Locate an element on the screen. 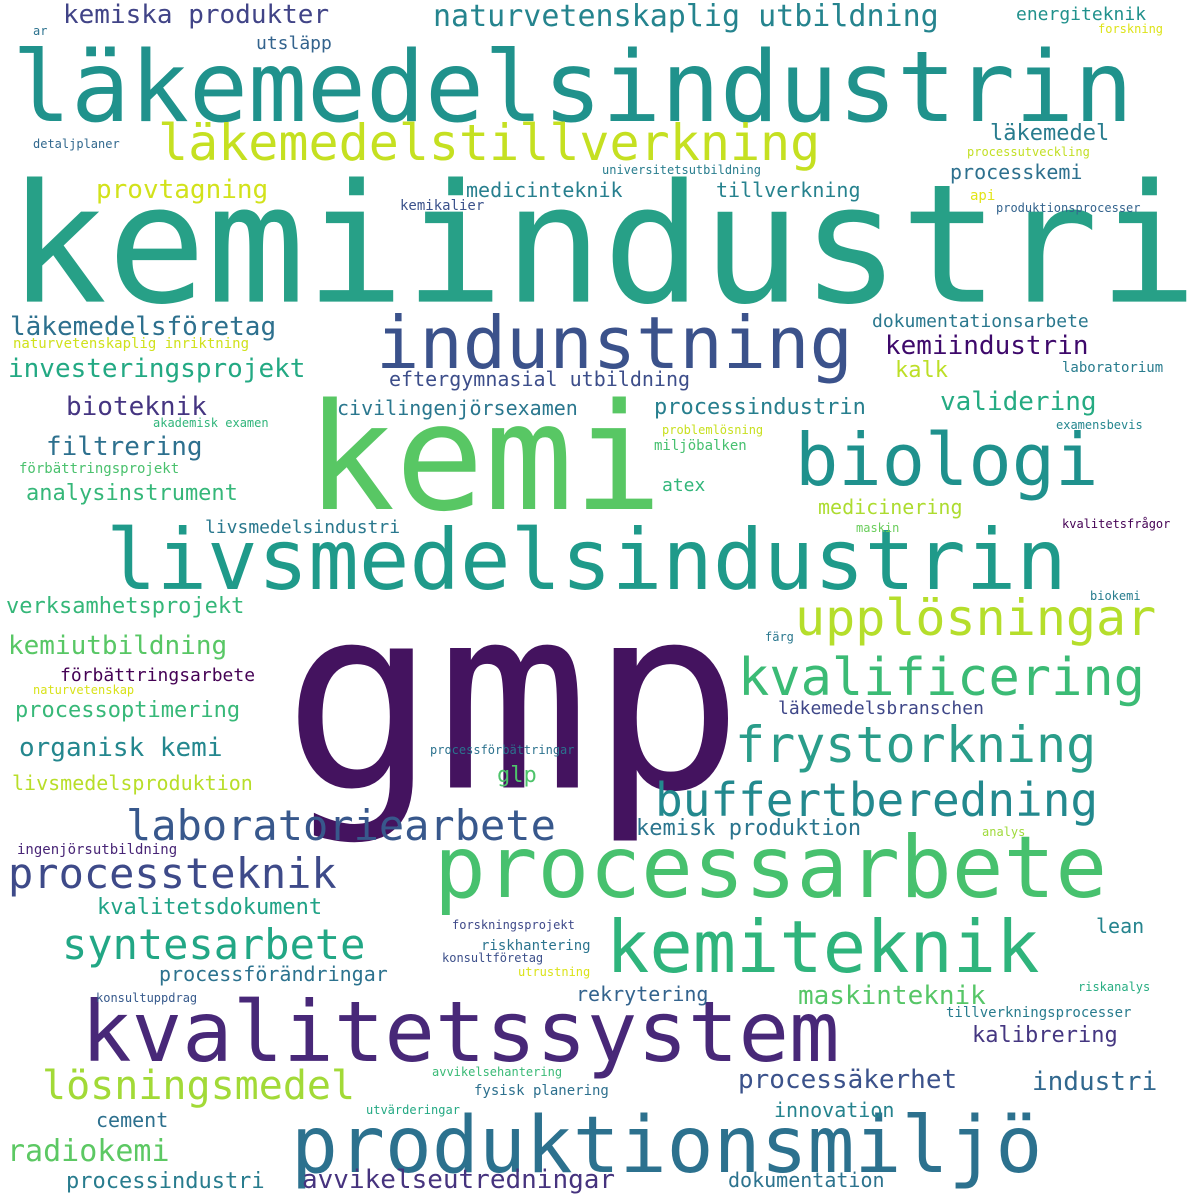 Image resolution: width=1200 pixels, height=1200 pixels. word: tillverkning is located at coordinates (788, 190).